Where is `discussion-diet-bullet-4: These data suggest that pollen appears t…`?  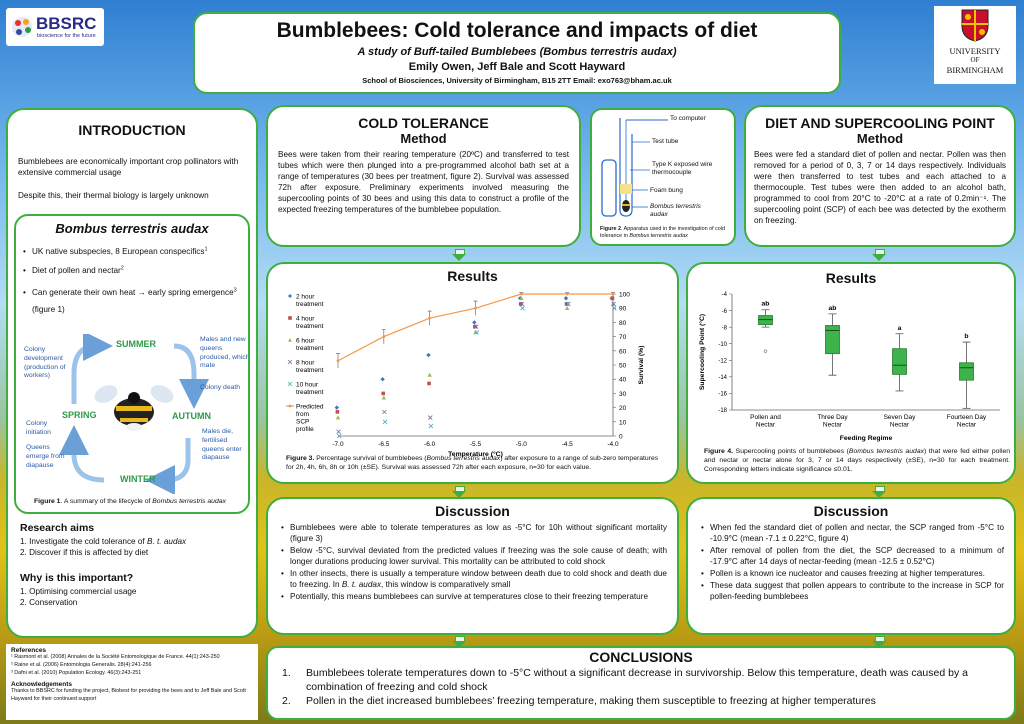 discussion-diet-bullet-4: These data suggest that pollen appears t… is located at coordinates (852, 591).